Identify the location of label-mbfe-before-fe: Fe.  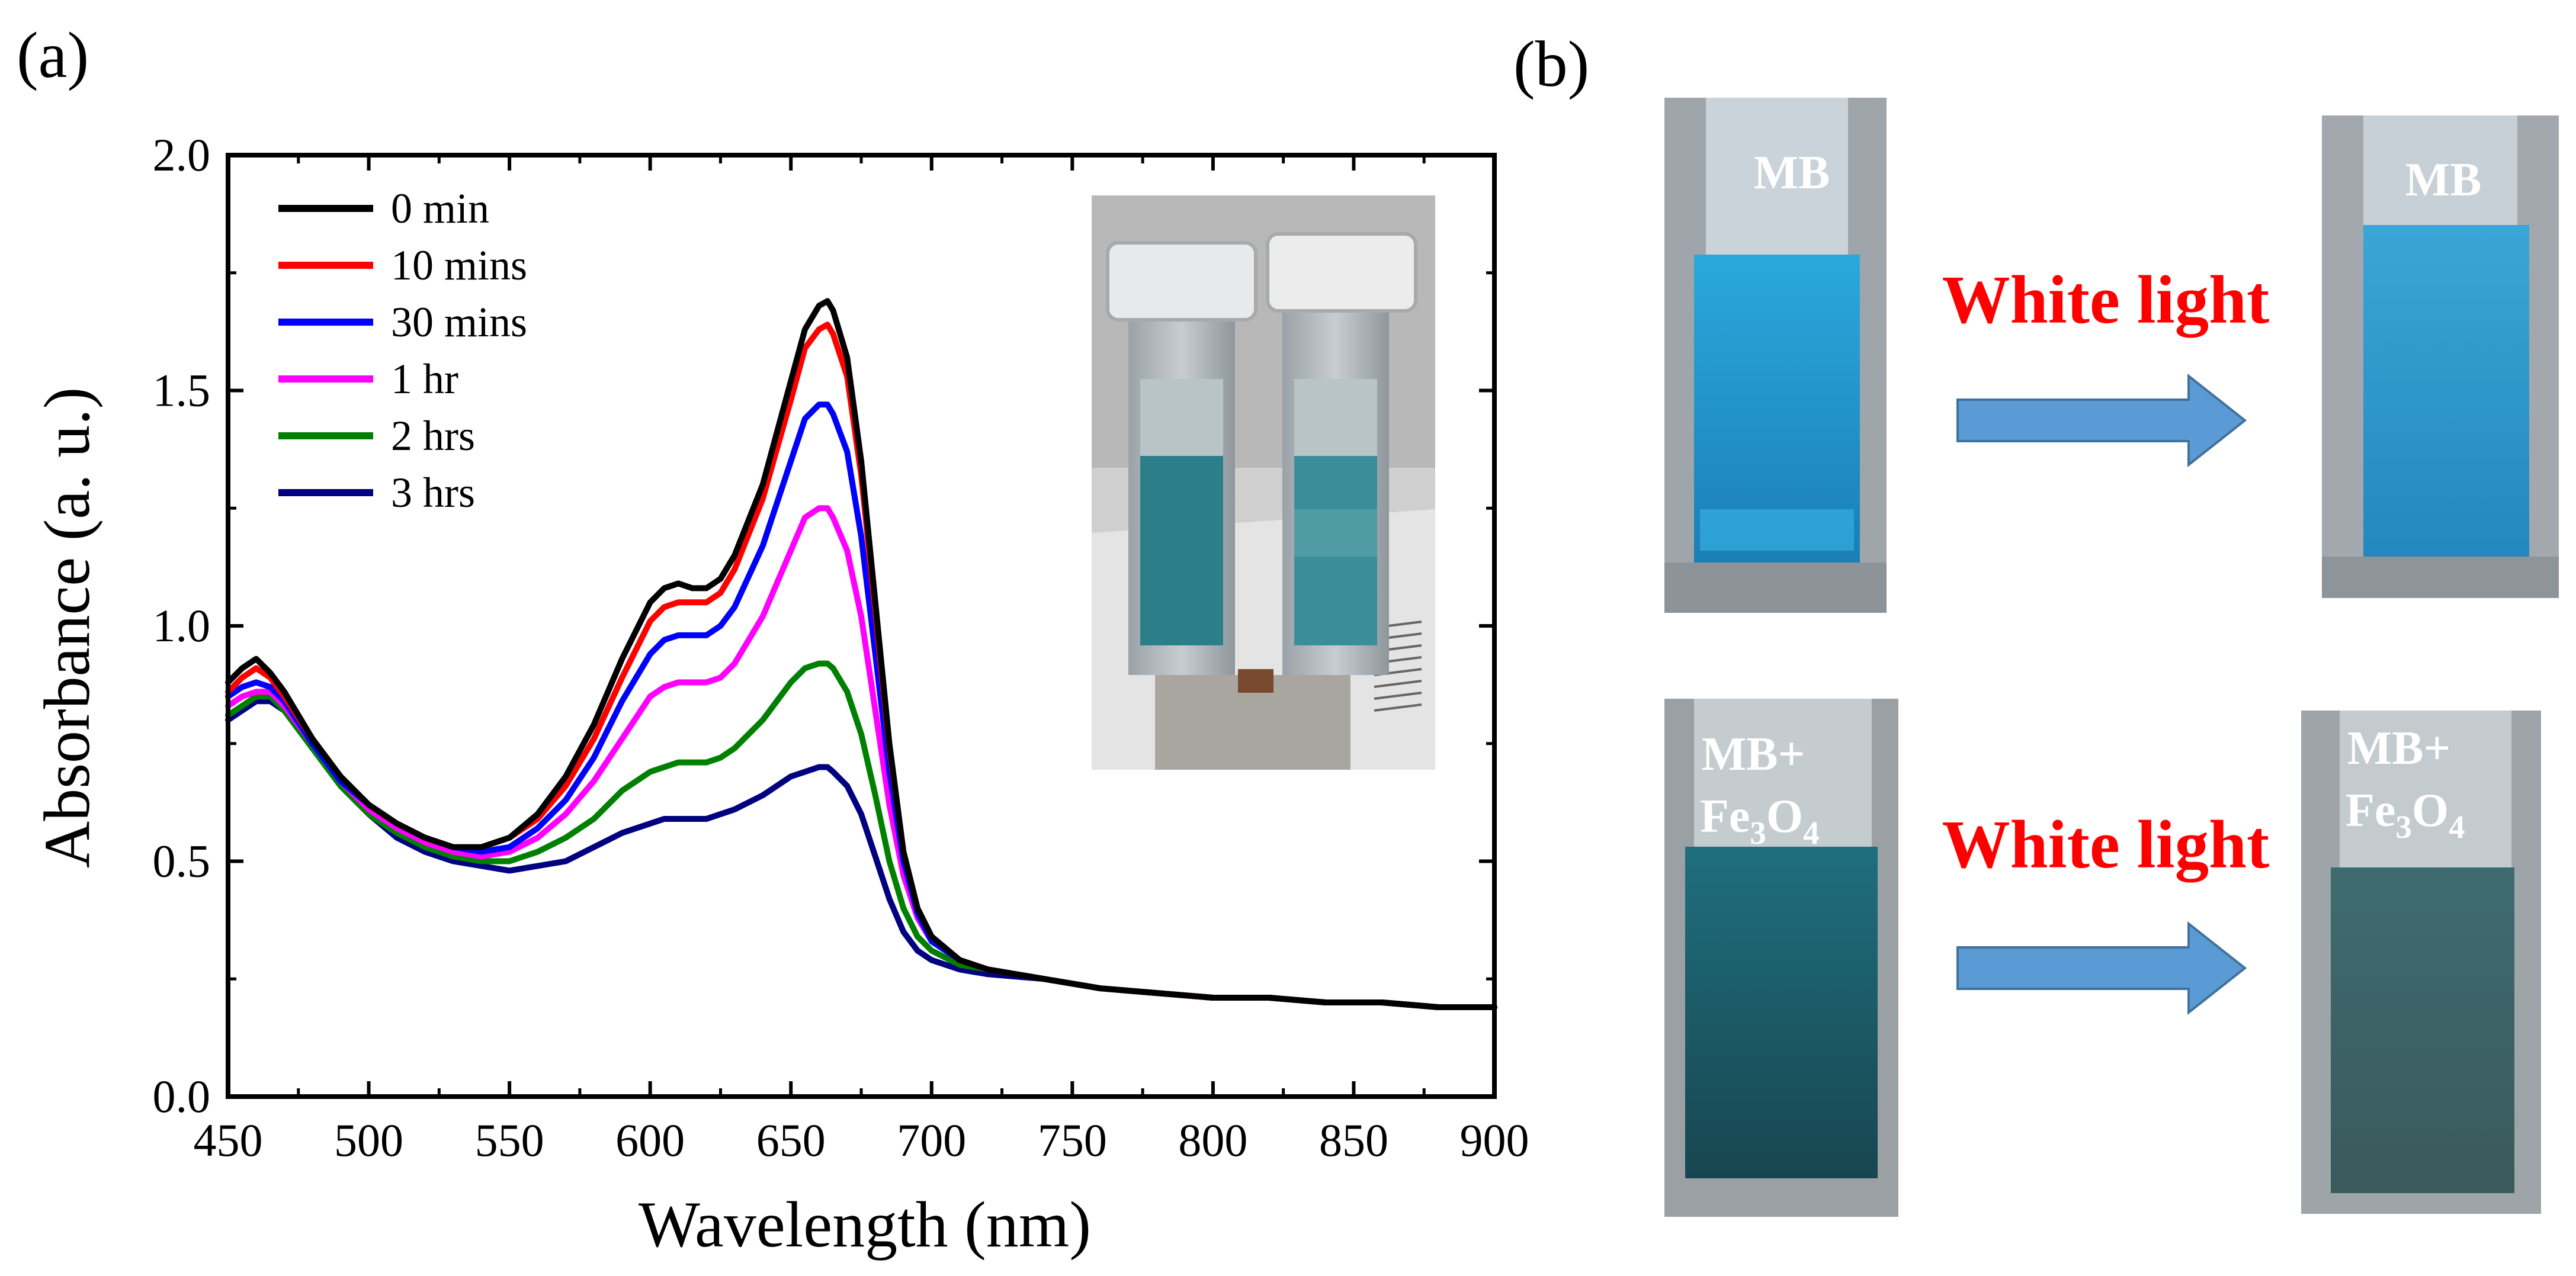
(1725, 817).